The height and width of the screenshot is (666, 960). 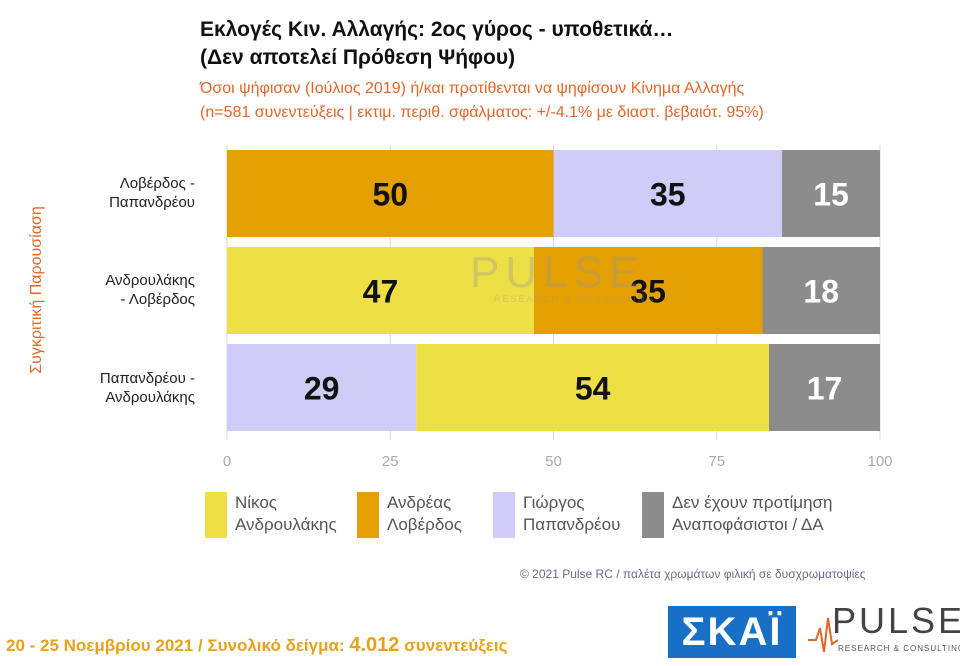 I want to click on data-label-row3-papandreou: 29, so click(x=322, y=389).